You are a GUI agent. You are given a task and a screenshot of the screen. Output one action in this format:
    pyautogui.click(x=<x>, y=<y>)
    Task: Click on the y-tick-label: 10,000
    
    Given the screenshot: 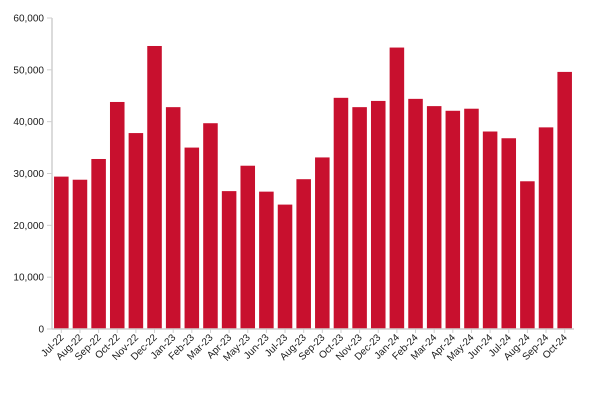 What is the action you would take?
    pyautogui.click(x=28, y=278)
    